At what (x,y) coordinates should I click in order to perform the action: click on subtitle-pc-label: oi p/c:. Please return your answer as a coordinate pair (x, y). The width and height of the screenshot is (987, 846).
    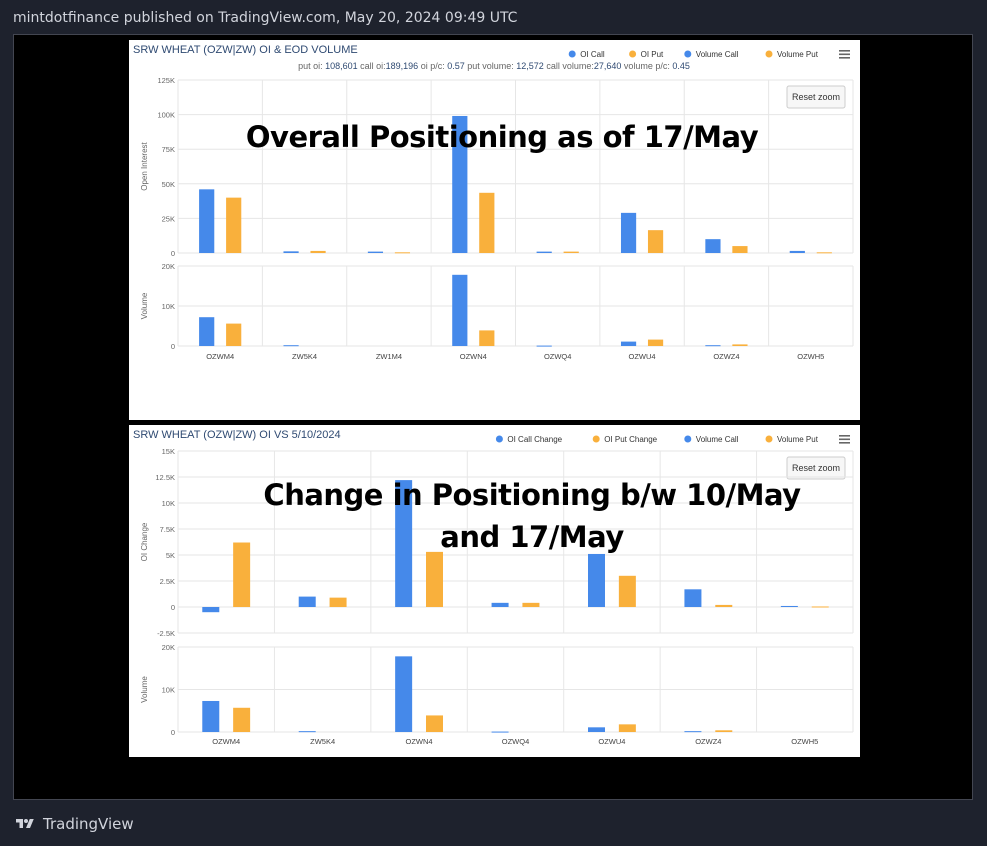
    Looking at the image, I should click on (432, 66).